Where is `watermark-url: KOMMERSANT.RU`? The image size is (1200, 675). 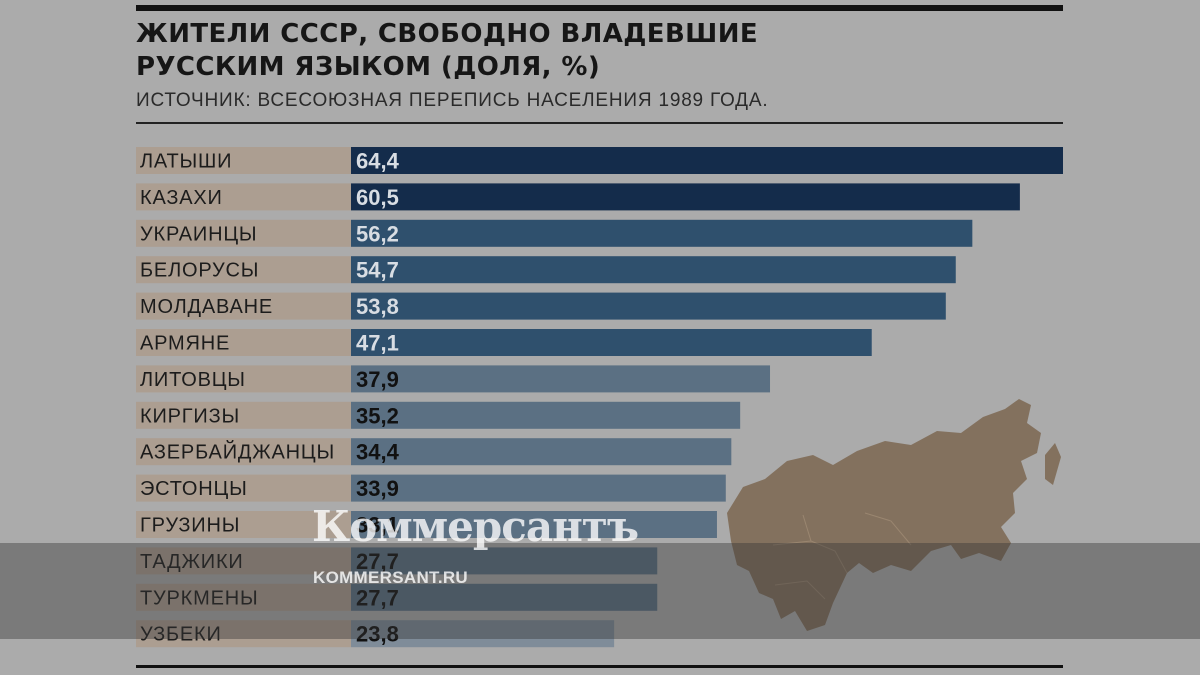
watermark-url: KOMMERSANT.RU is located at coordinates (391, 577).